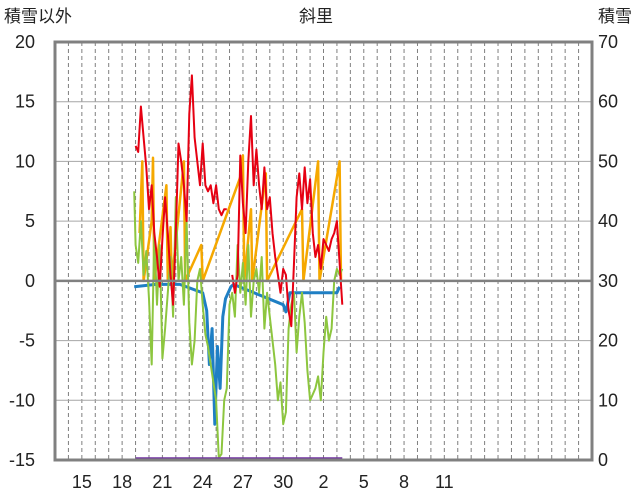  I want to click on y-left-ticks: -15 -10 -5 0 5 10 15 20, so click(22, 251).